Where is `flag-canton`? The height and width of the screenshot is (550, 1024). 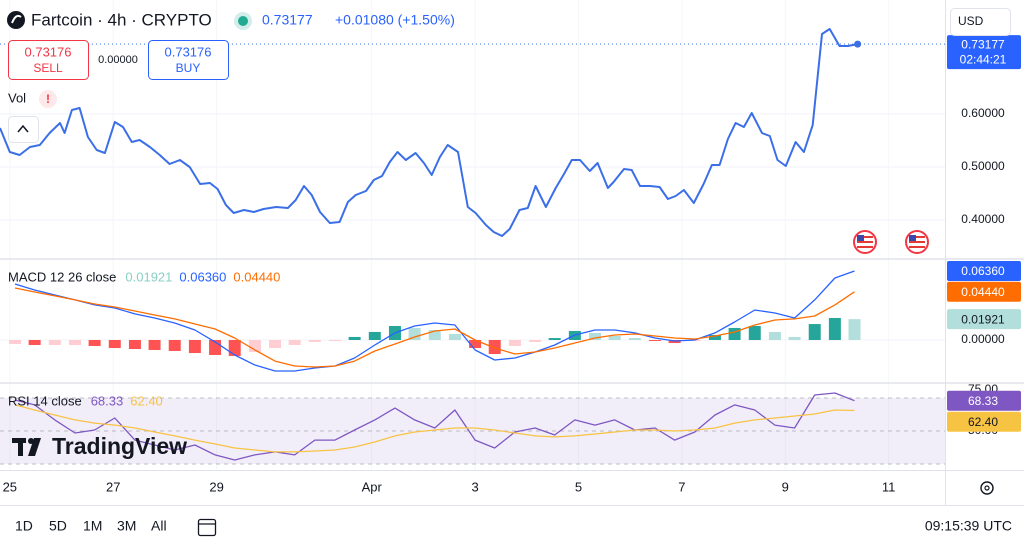
flag-canton is located at coordinates (860, 238).